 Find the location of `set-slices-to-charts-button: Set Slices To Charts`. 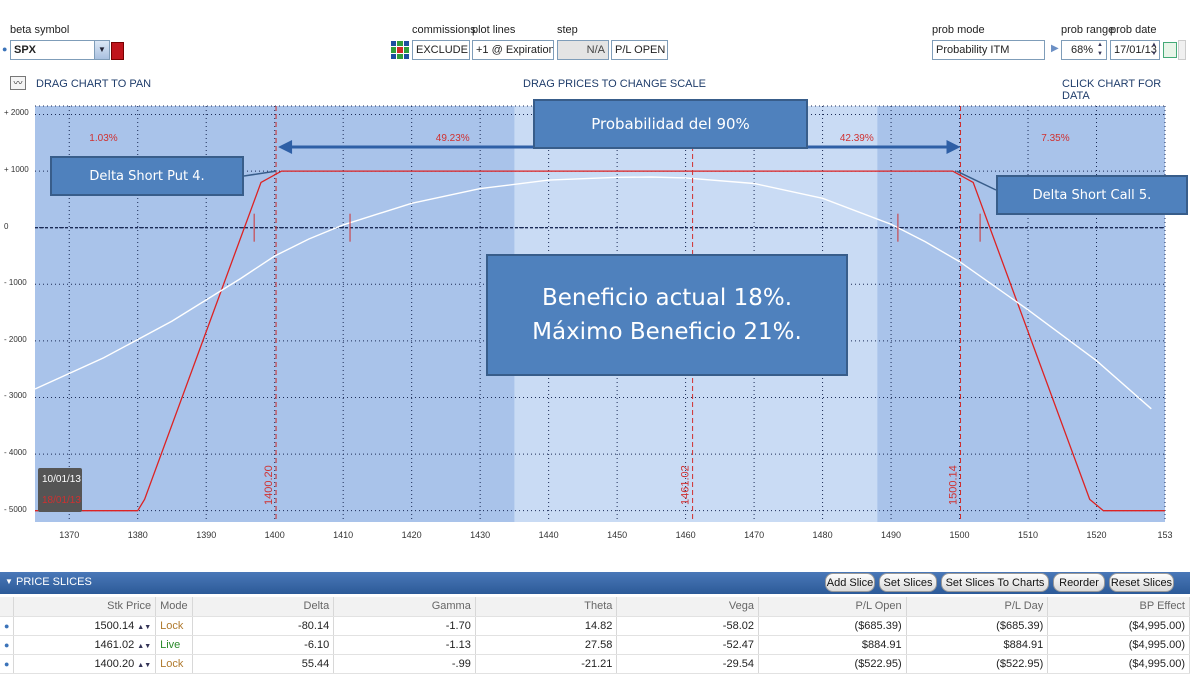

set-slices-to-charts-button: Set Slices To Charts is located at coordinates (995, 582).